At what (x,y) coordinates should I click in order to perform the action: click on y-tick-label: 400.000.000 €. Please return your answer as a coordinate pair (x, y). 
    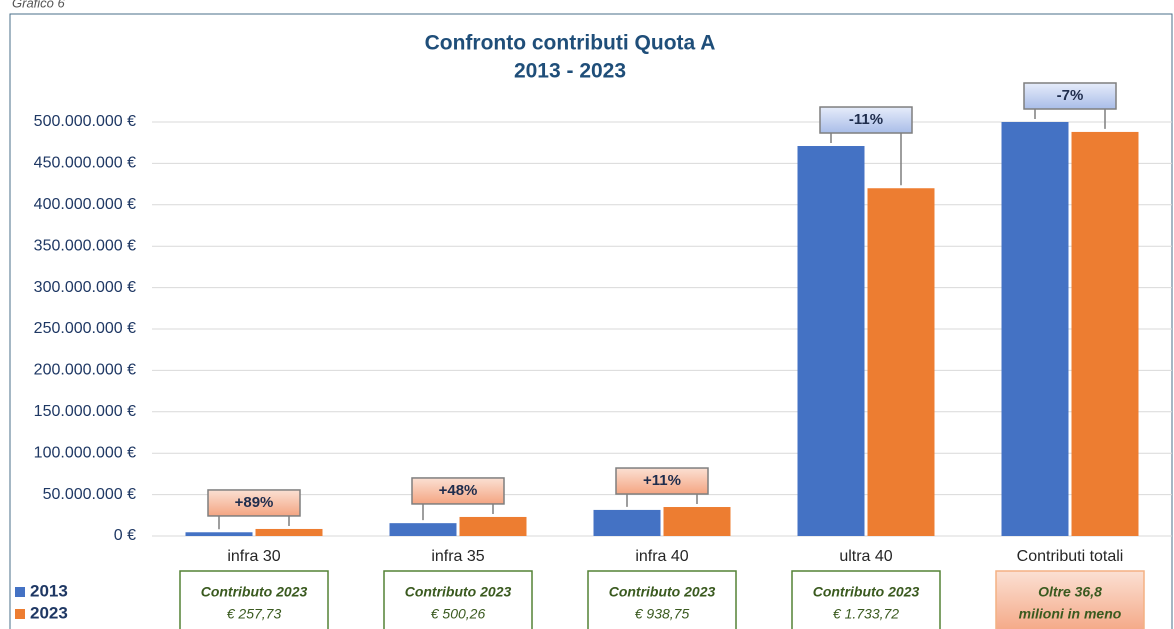
    Looking at the image, I should click on (85, 204).